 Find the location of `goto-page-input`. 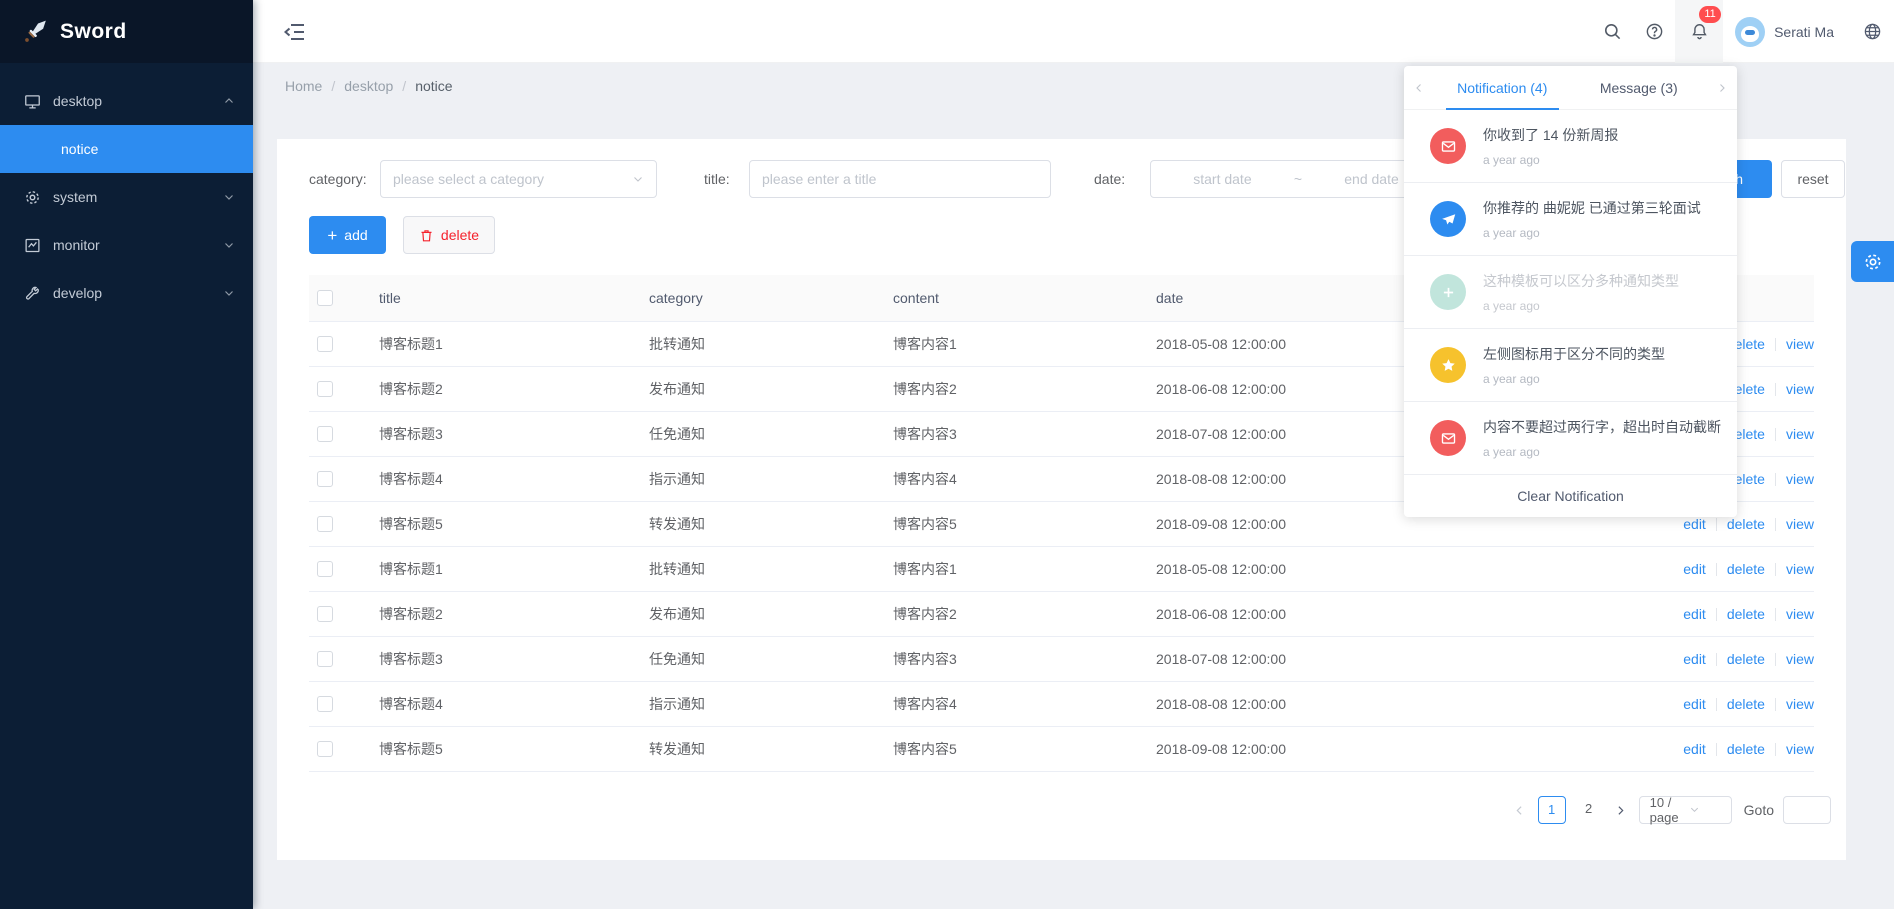

goto-page-input is located at coordinates (1807, 810).